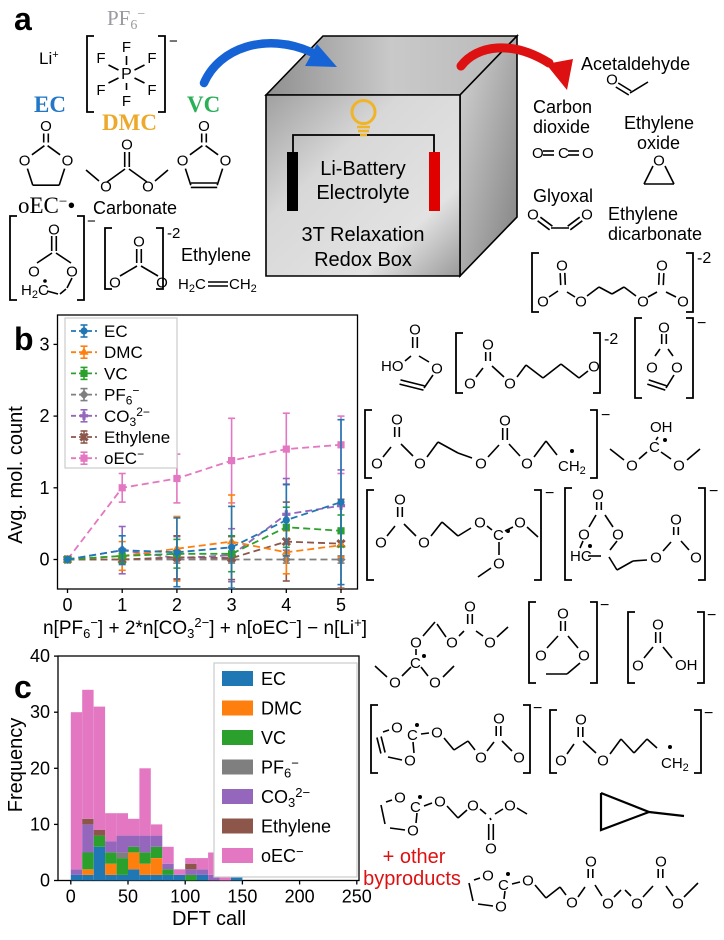 The height and width of the screenshot is (940, 724). I want to click on svg-text: 40, so click(40, 656).